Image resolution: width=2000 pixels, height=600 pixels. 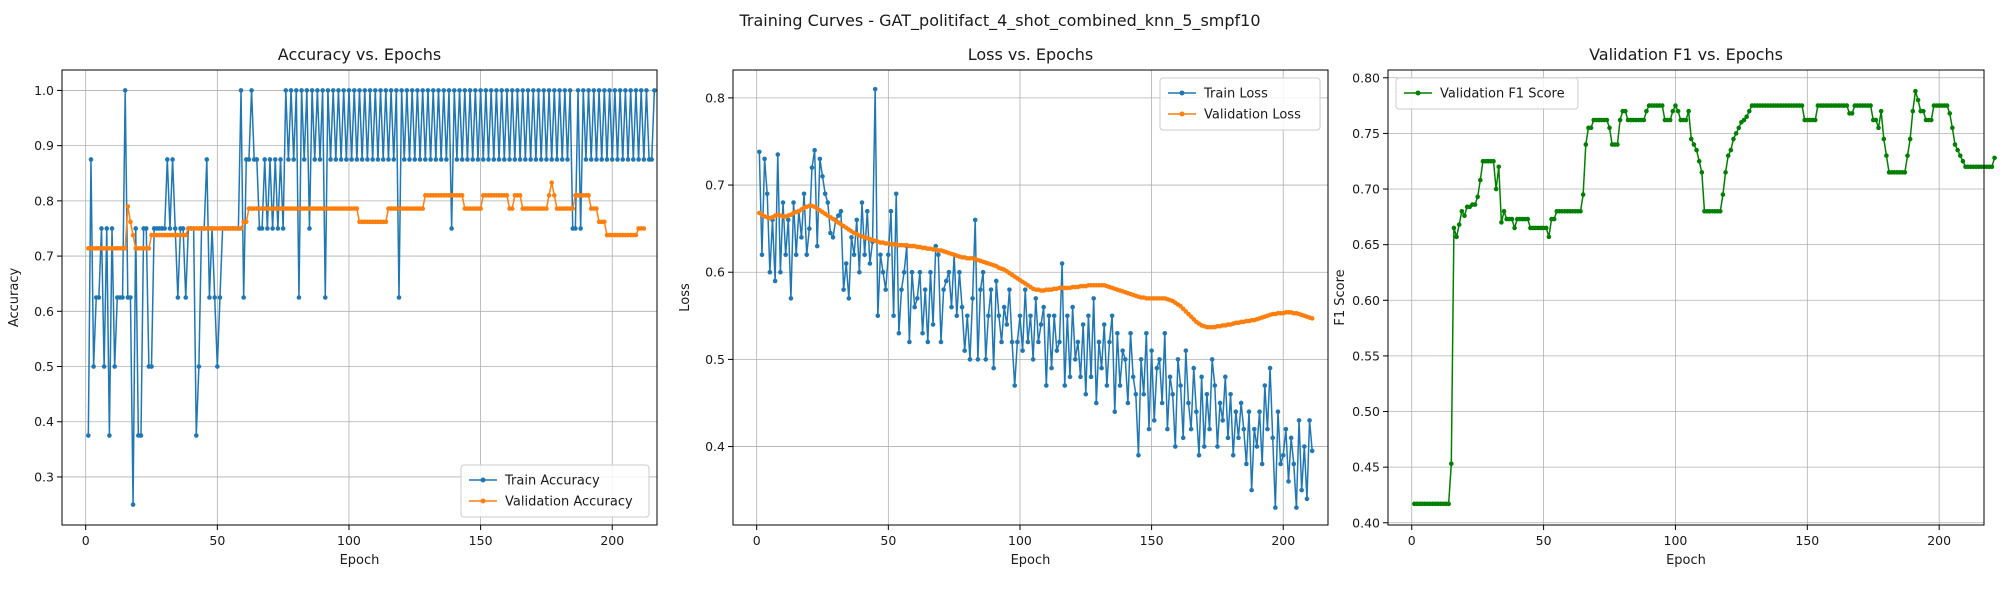 I want to click on legend-label: Train Loss, so click(x=1235, y=94).